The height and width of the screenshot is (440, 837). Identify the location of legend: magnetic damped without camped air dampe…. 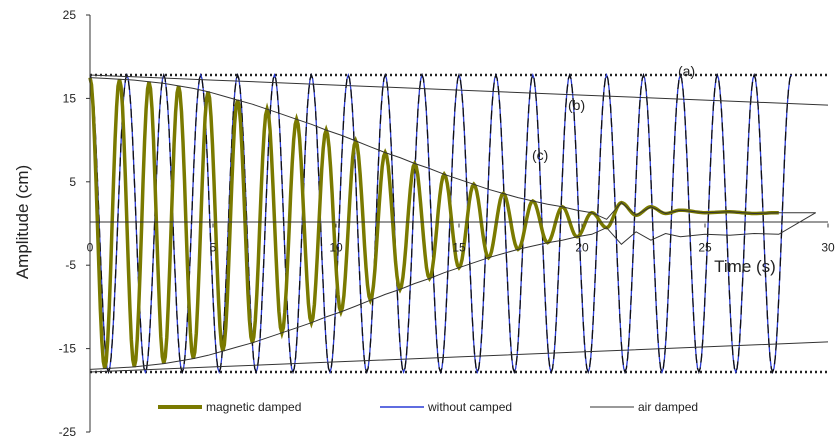
(428, 407).